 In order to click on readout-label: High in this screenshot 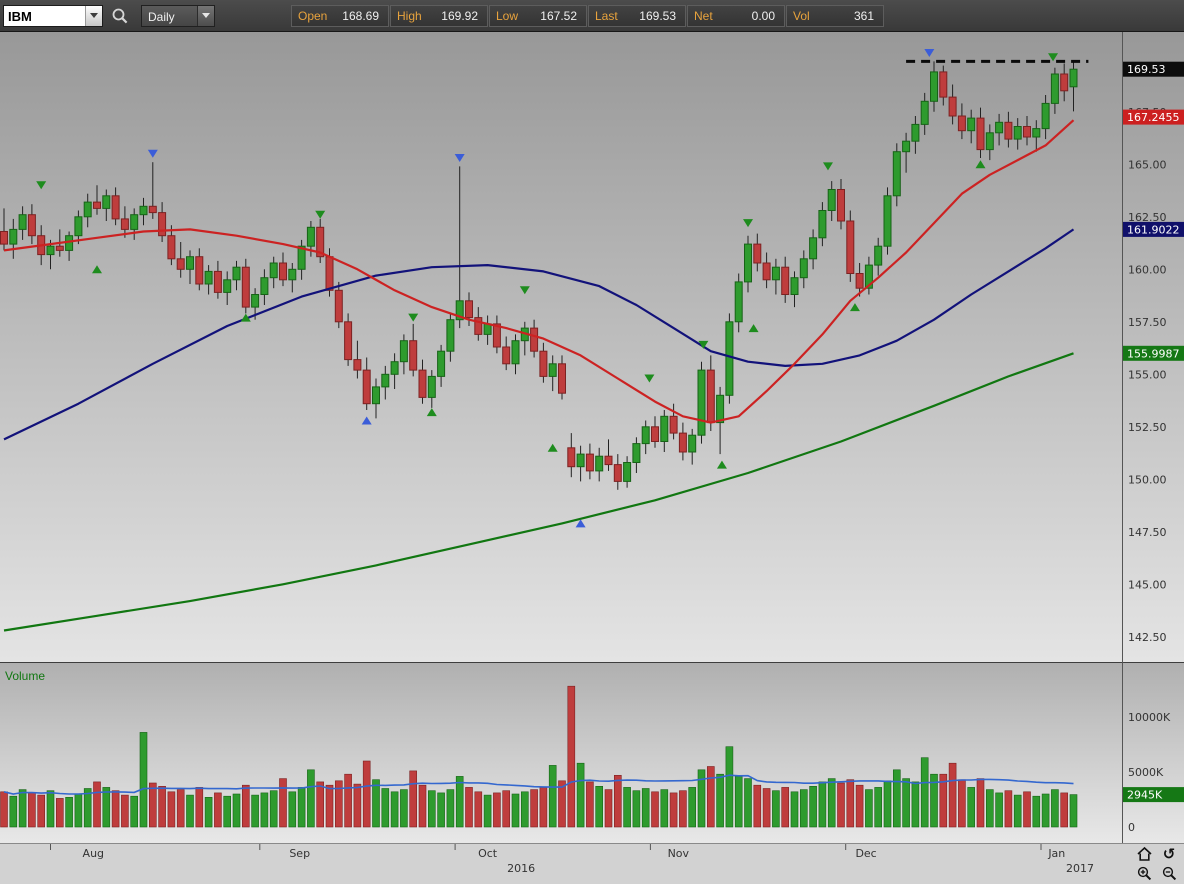, I will do `click(409, 15)`.